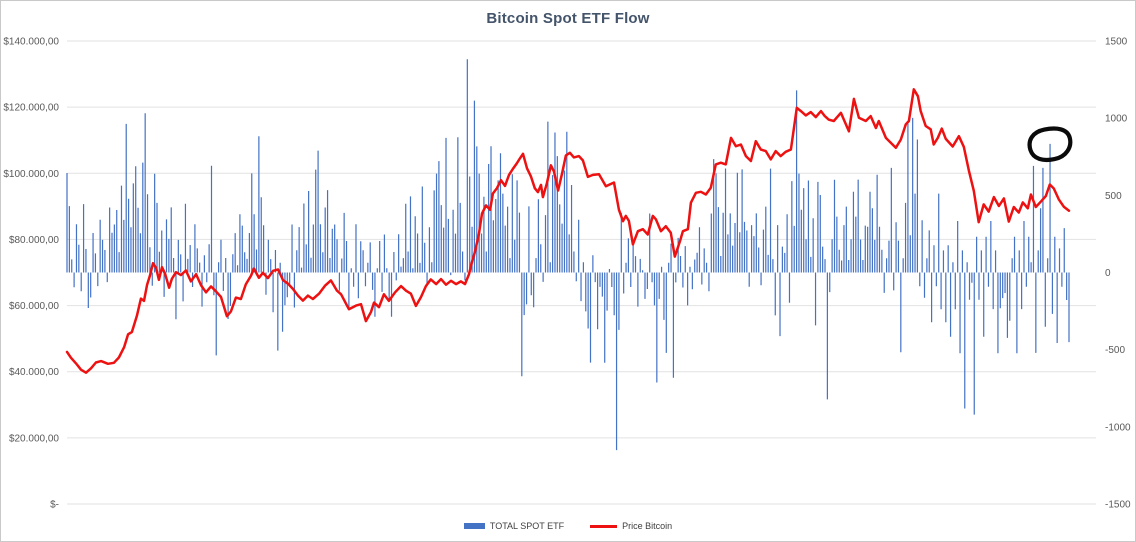 The width and height of the screenshot is (1136, 542). I want to click on svg-text: $40.000,00, so click(34, 372).